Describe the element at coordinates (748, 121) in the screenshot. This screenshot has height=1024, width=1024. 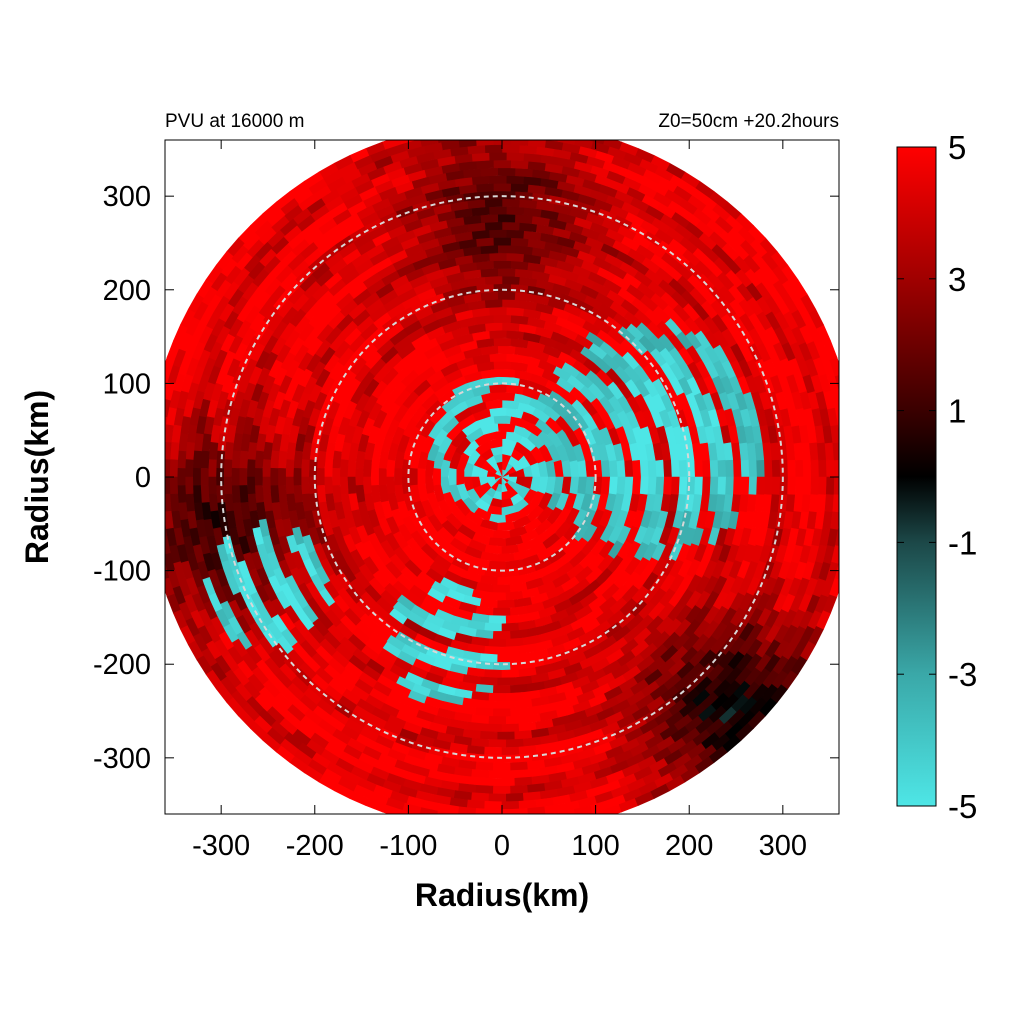
I see `title-right: Z0=50cm +20.2hours` at that location.